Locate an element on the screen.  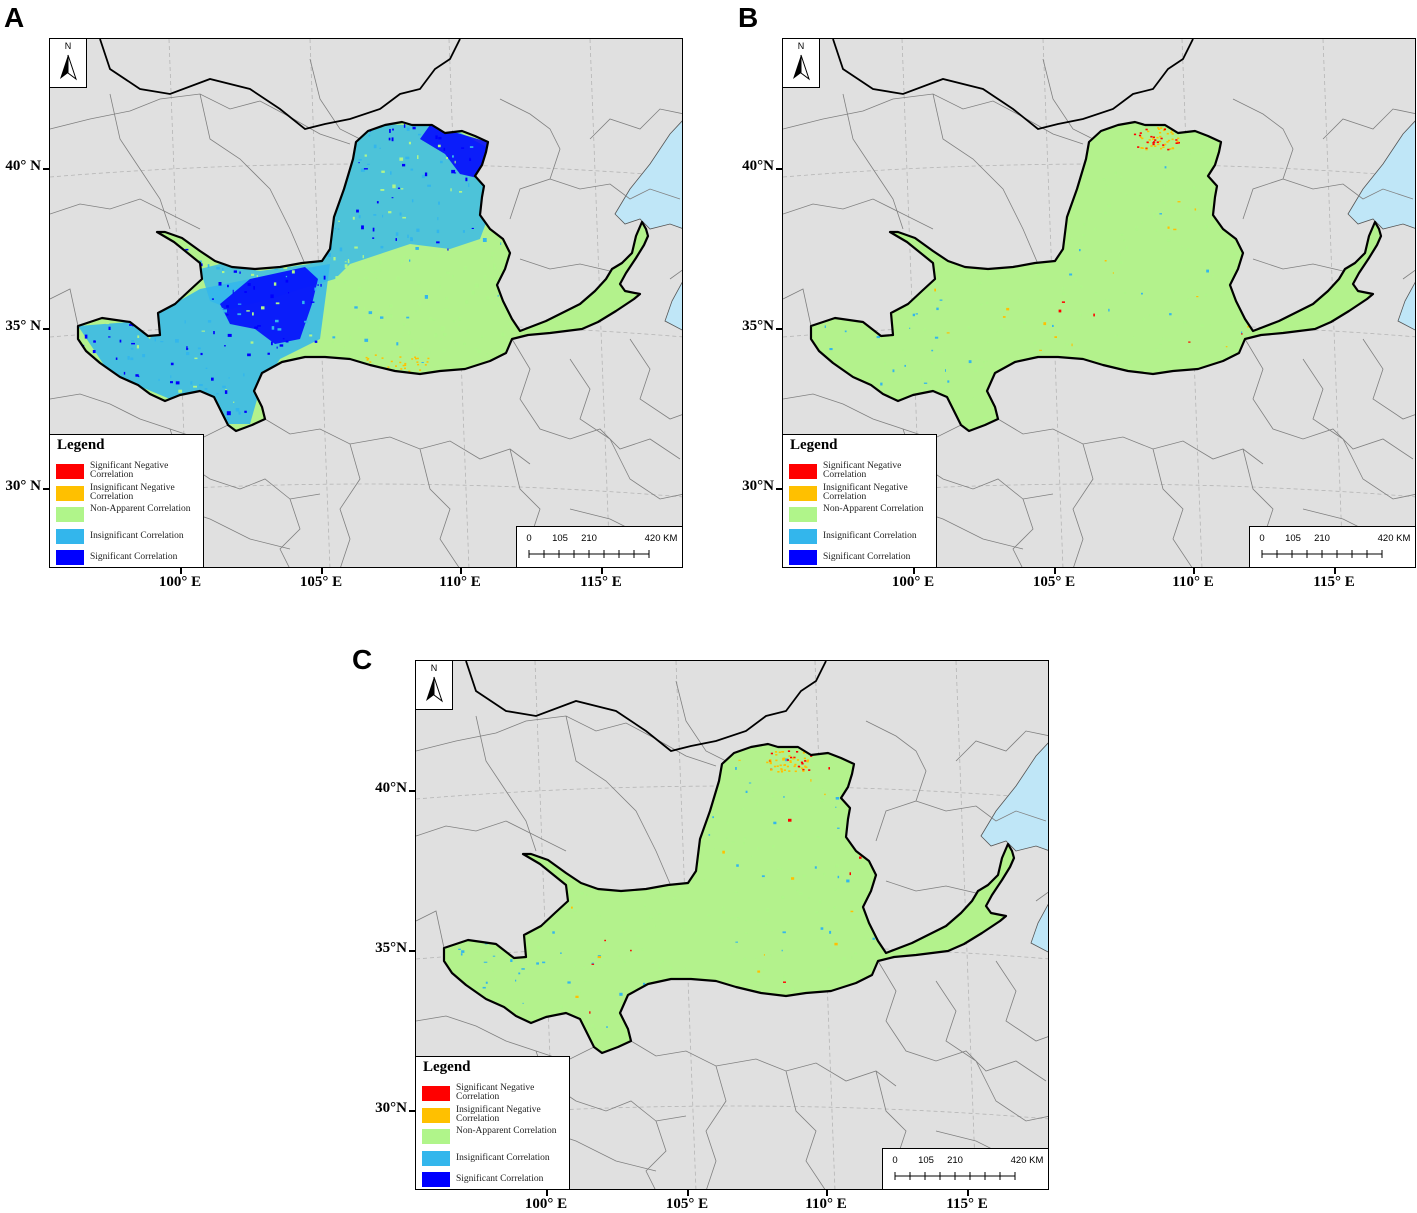
basin-boundary is located at coordinates (363, 276).